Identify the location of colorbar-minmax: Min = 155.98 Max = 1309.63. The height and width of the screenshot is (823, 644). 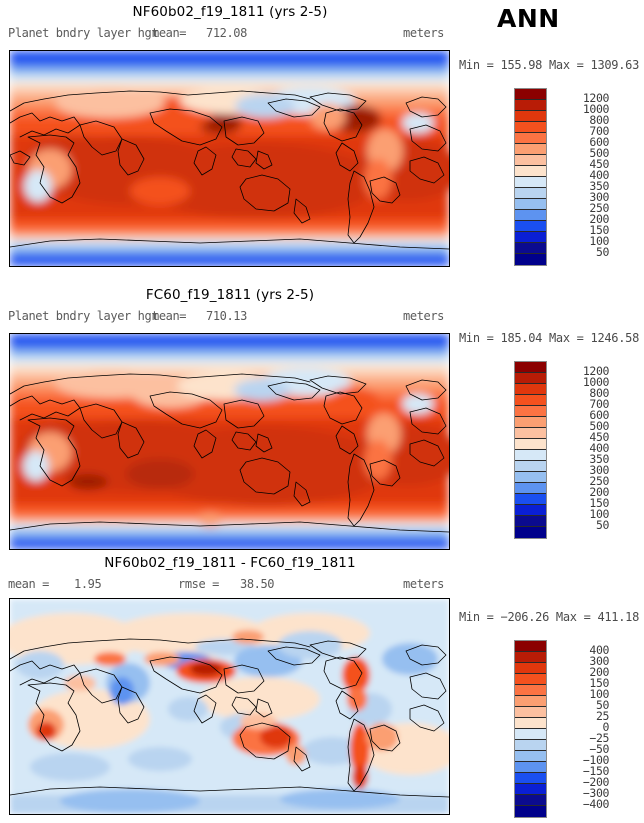
(549, 65).